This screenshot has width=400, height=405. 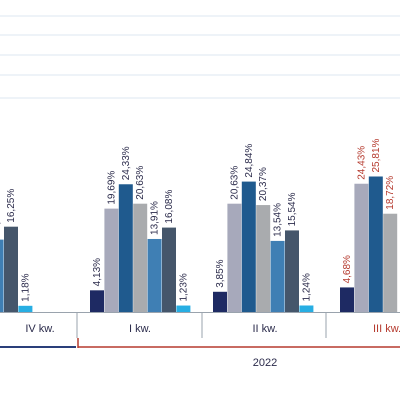 I want to click on data-label-2-6: 1,24%, so click(x=306, y=287).